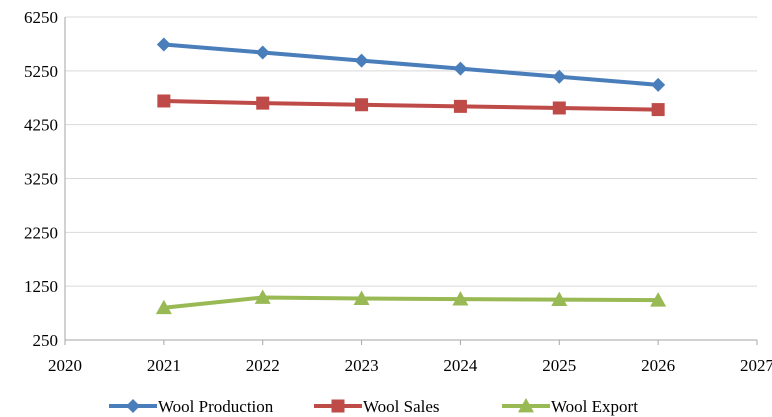 The image size is (772, 417). I want to click on x-tick-labels: 2020 2021 2022 2023 2024 2025 2026 2027, so click(410, 365).